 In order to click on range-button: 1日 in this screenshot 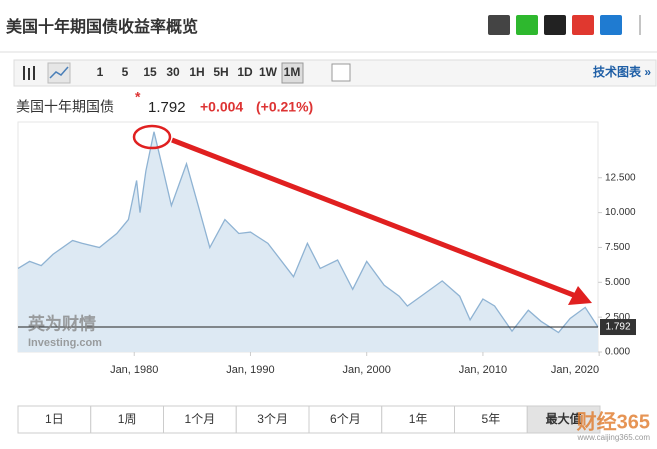, I will do `click(54, 419)`.